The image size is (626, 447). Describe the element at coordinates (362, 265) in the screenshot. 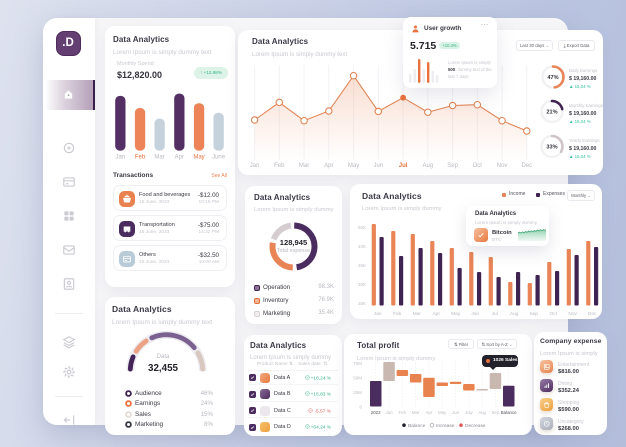

I see `svg-text: 35K` at that location.